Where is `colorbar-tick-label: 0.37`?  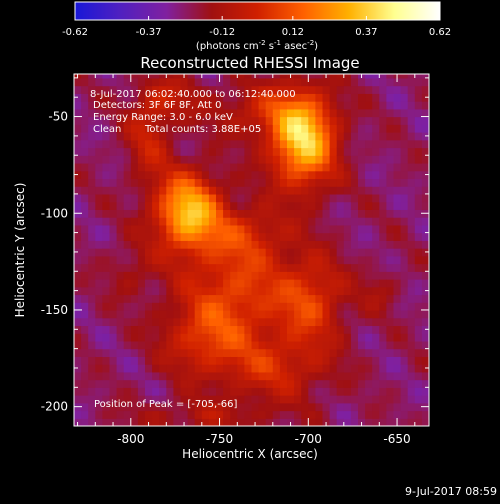
colorbar-tick-label: 0.37 is located at coordinates (366, 32).